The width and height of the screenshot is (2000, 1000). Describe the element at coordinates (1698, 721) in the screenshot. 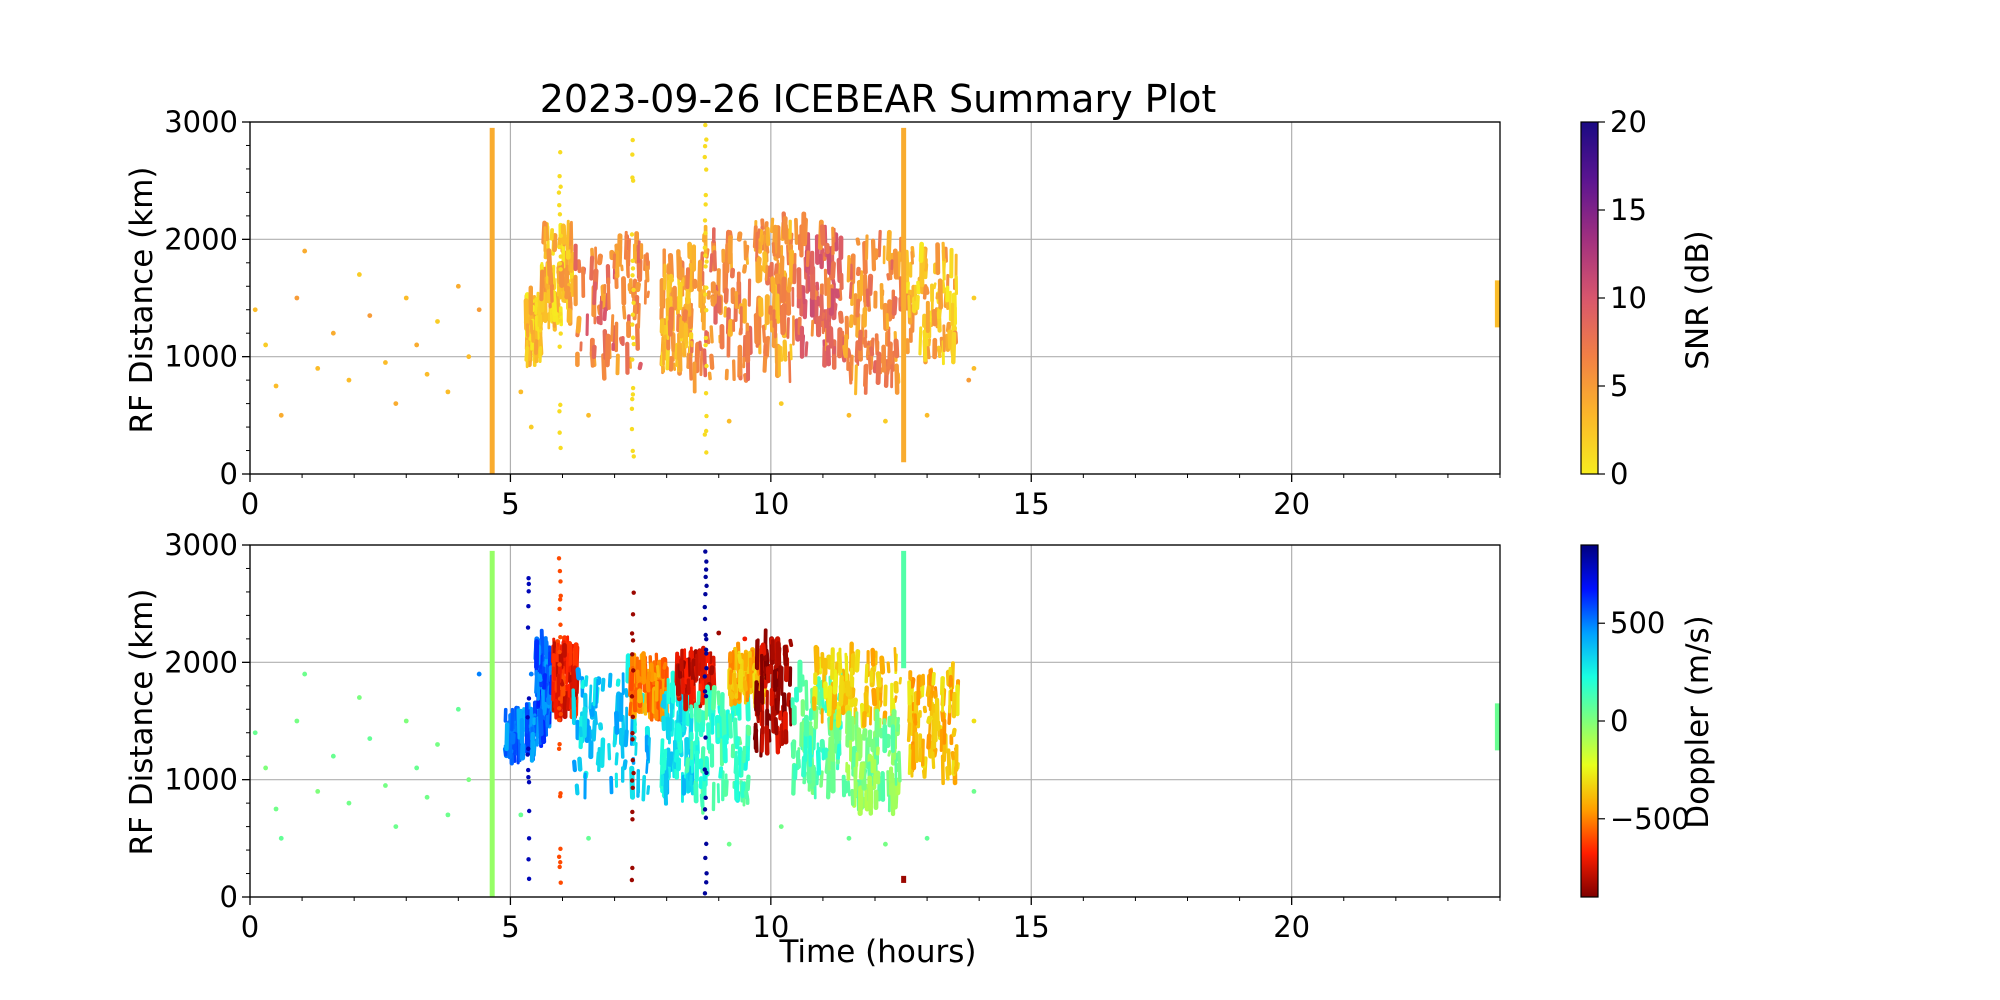

I see `doppler-colorbar-label: Doppler (m/s)` at that location.